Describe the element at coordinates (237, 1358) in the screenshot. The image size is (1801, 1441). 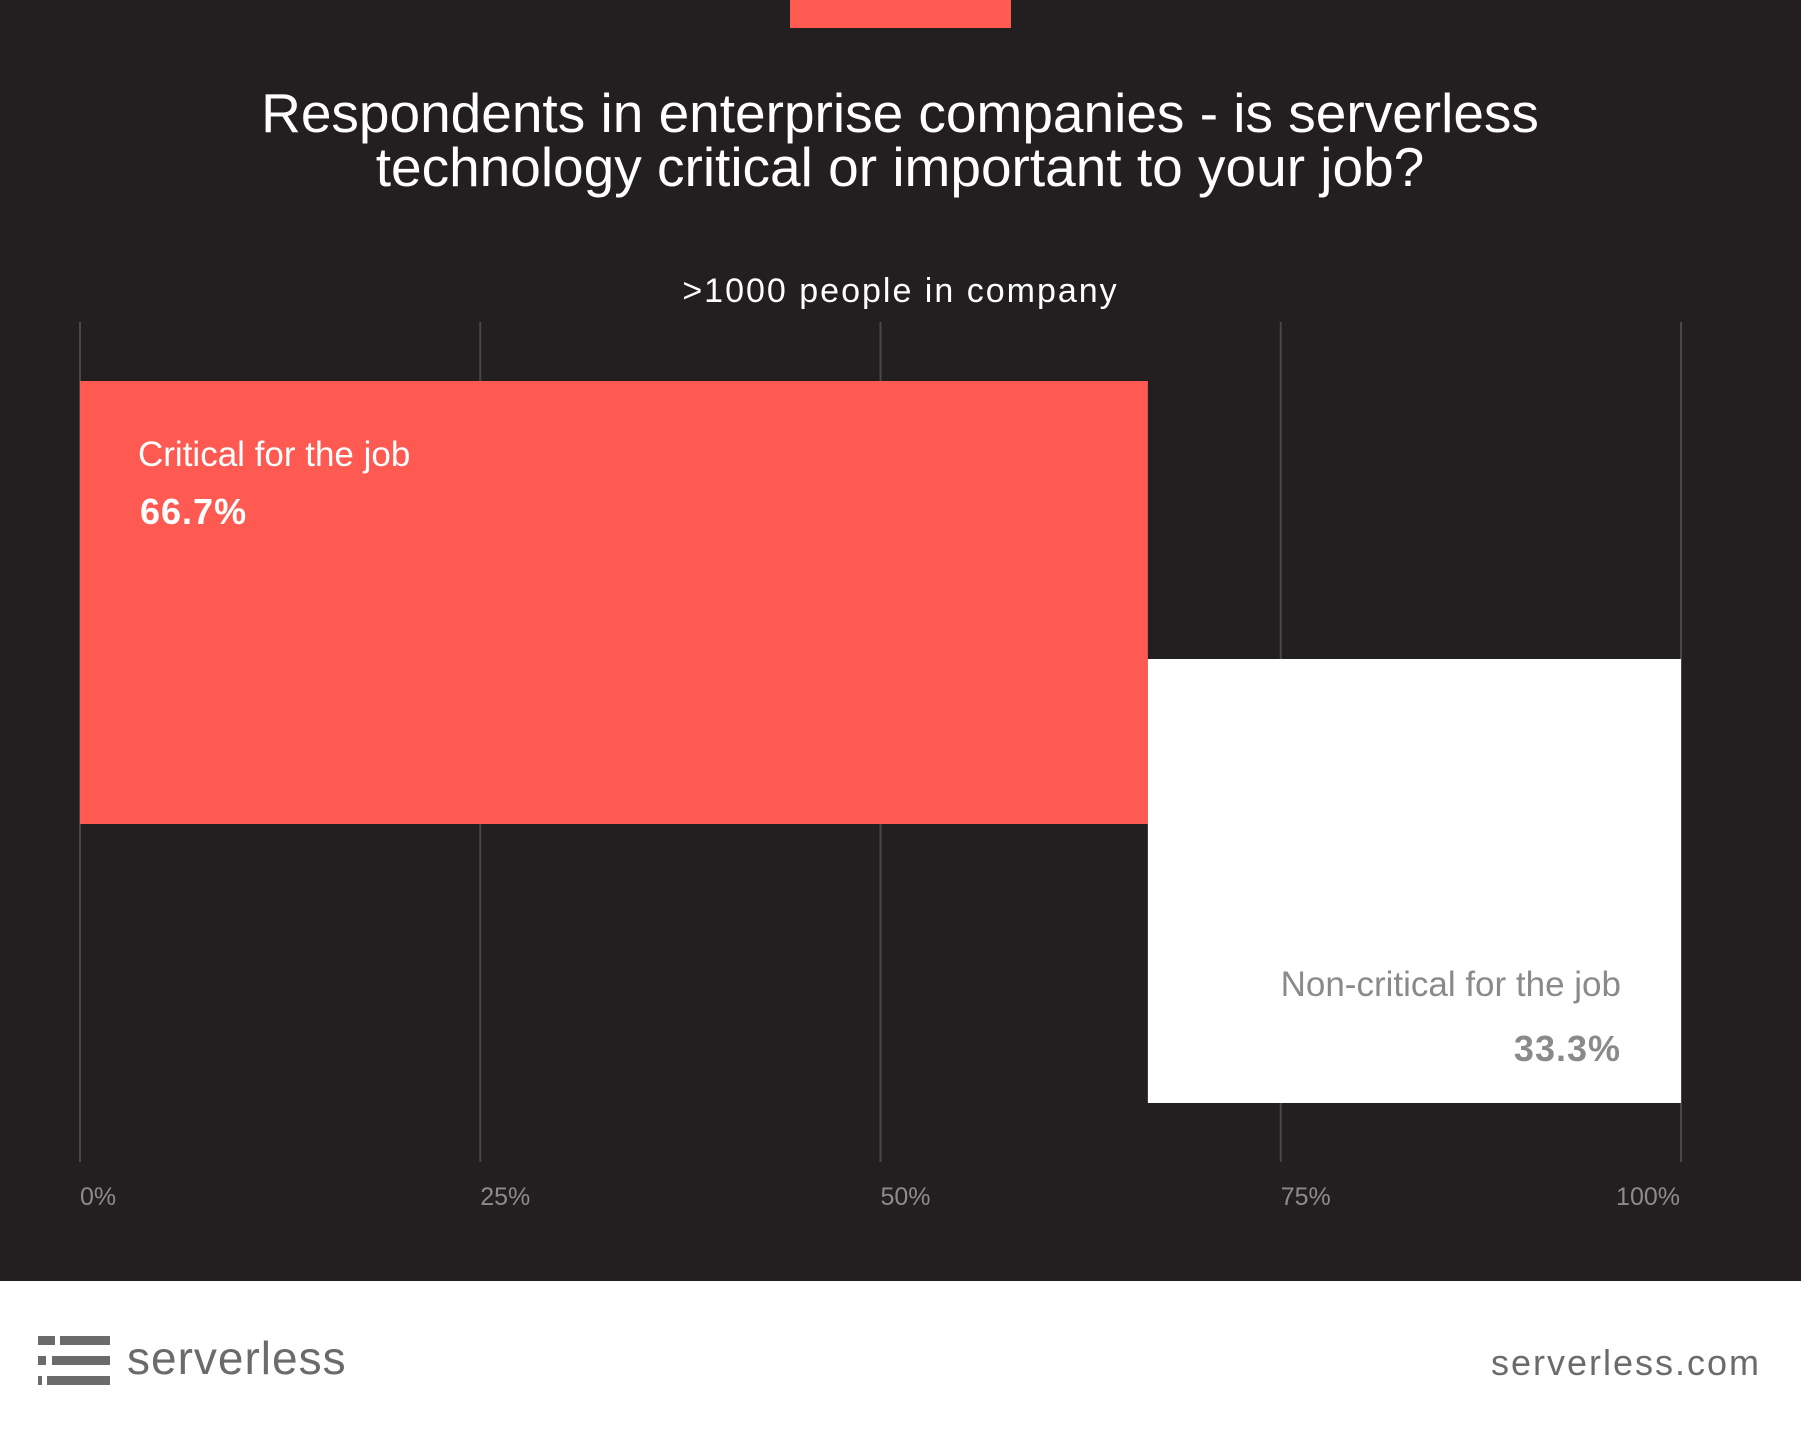
I see `brand-name: serverless` at that location.